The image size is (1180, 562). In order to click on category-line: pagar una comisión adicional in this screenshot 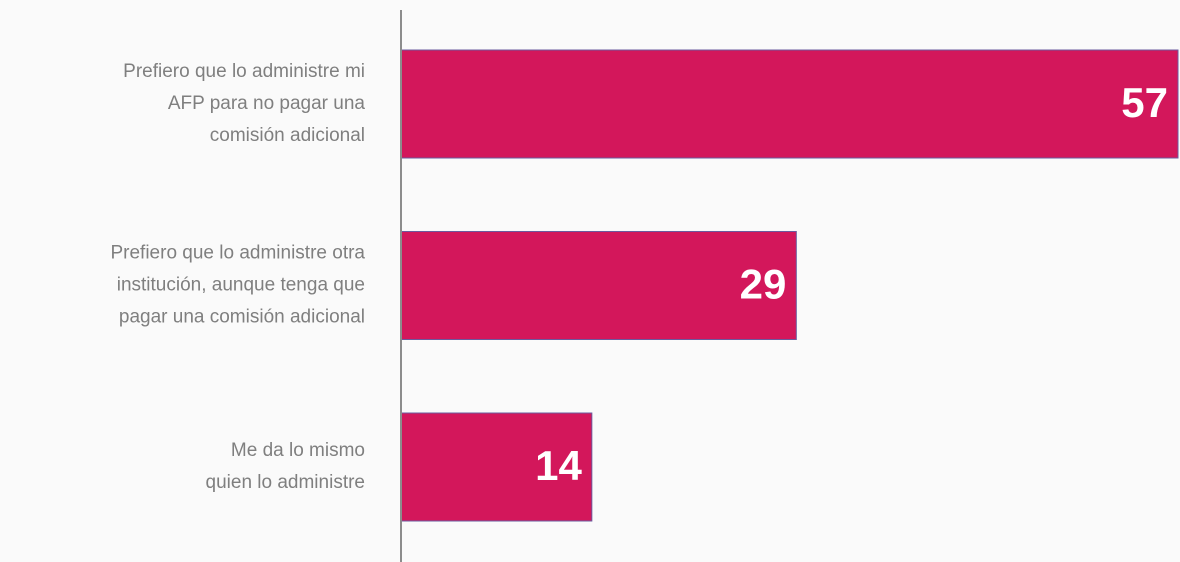, I will do `click(242, 317)`.